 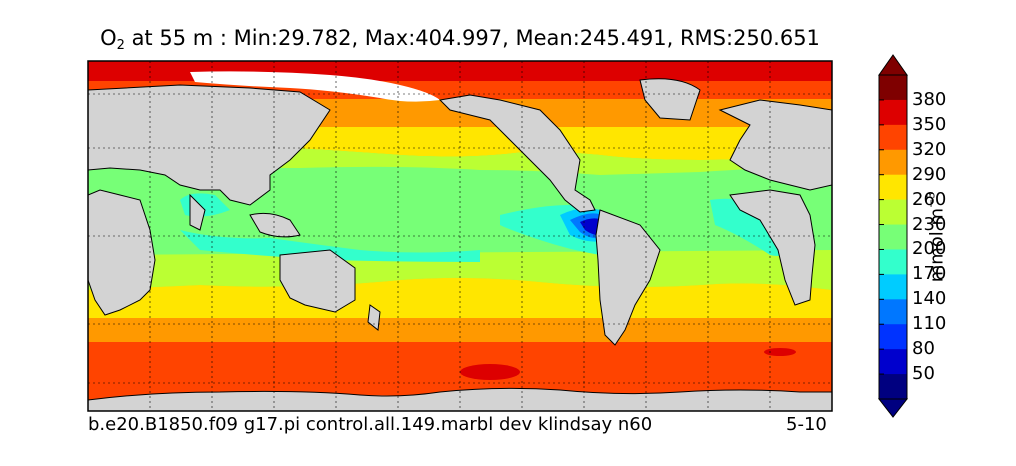 What do you see at coordinates (929, 224) in the screenshot?
I see `colorbar-tick-230: 230` at bounding box center [929, 224].